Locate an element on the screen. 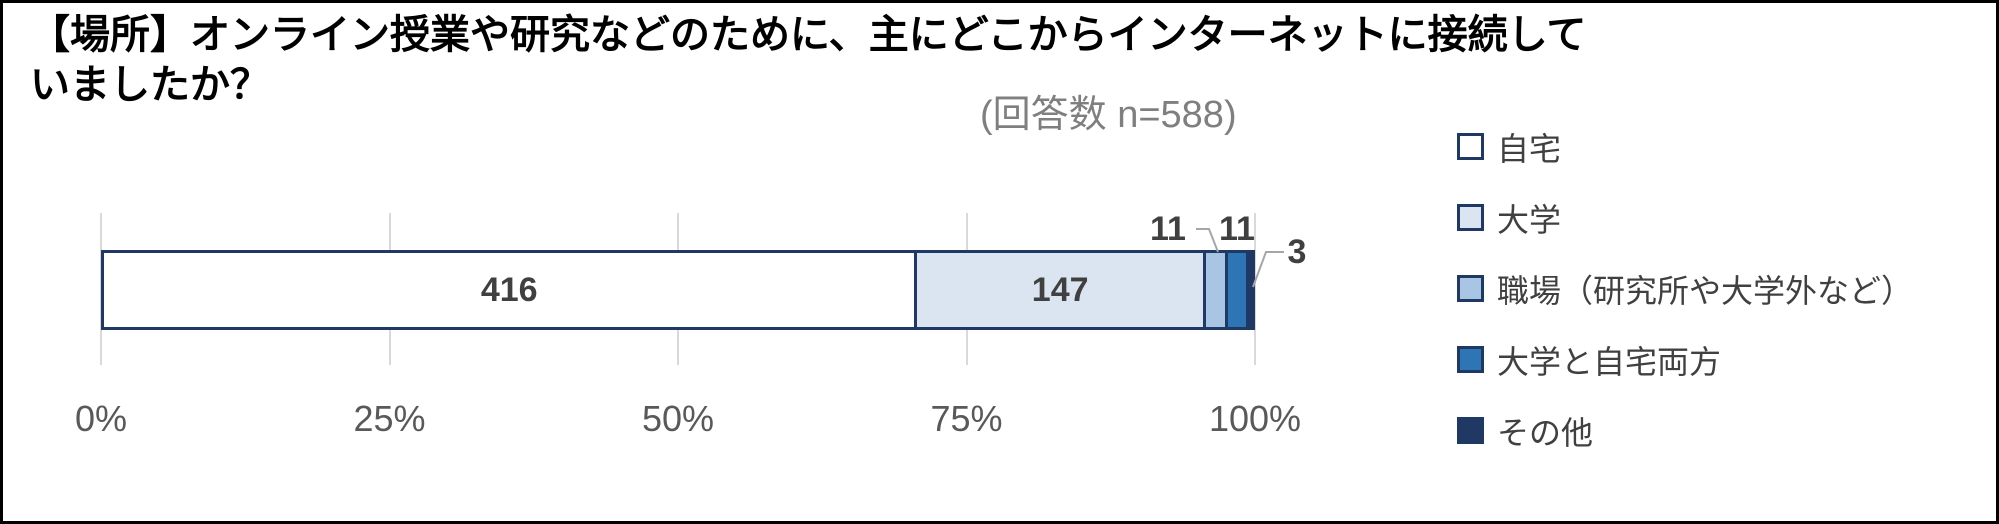 The width and height of the screenshot is (1999, 524). bar-value-label-home: 416 is located at coordinates (509, 289).